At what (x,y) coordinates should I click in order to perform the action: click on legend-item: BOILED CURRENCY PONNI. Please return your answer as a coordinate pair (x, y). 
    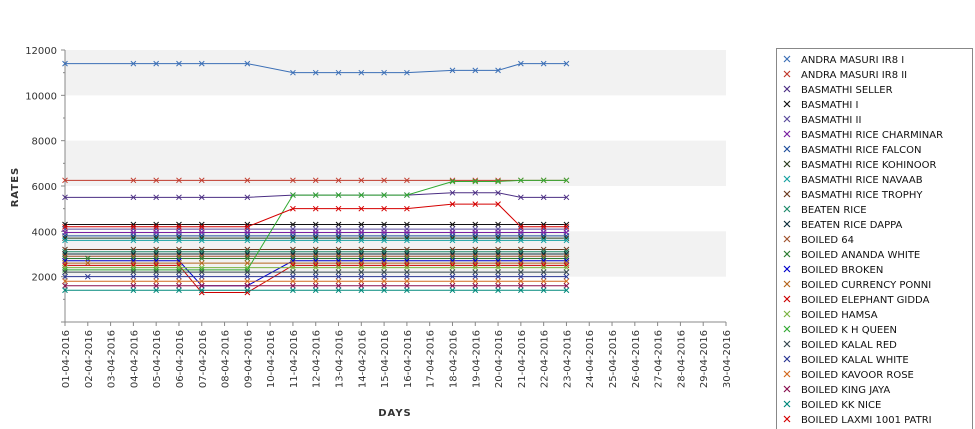
    Looking at the image, I should click on (857, 285).